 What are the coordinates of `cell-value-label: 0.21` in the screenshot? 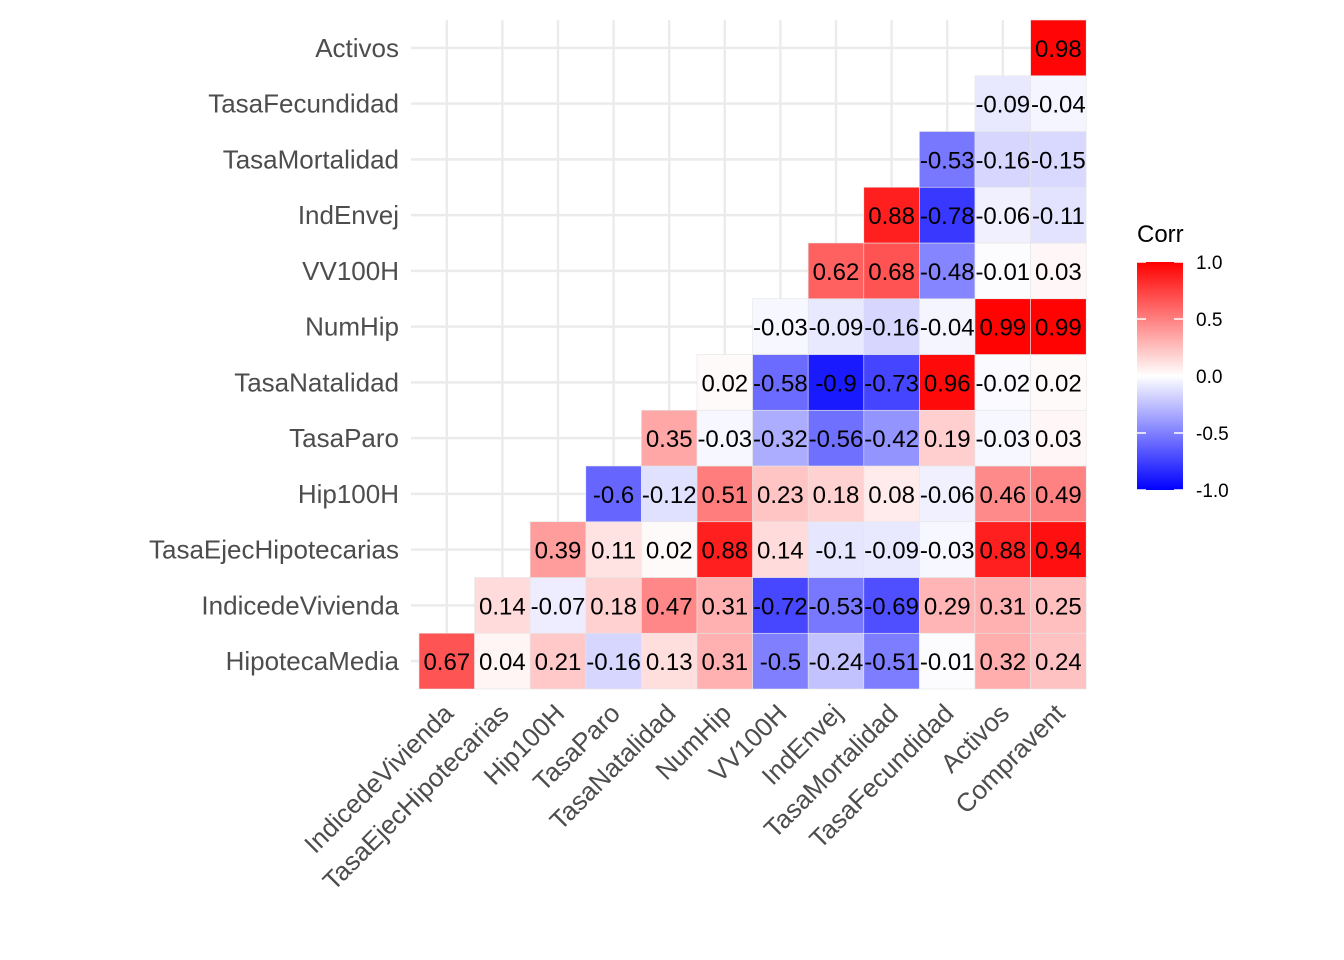 It's located at (558, 662).